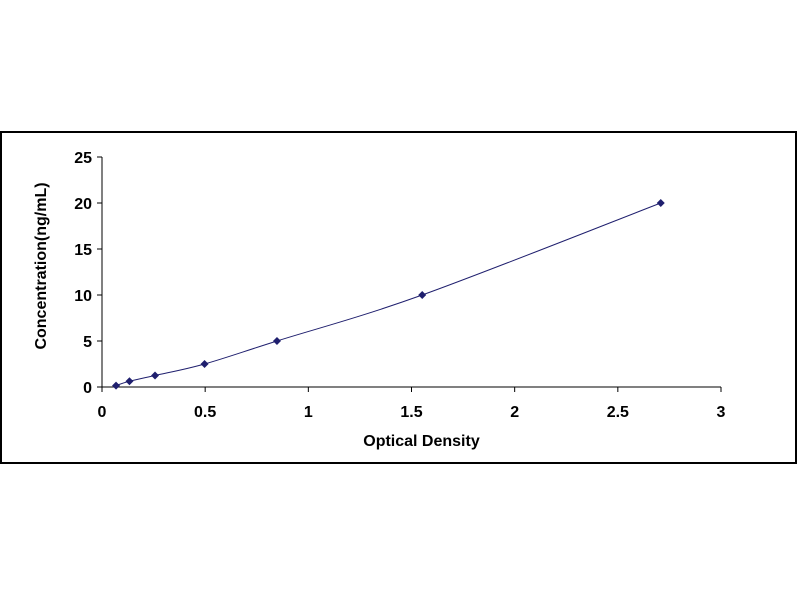 The height and width of the screenshot is (600, 800). What do you see at coordinates (83, 158) in the screenshot?
I see `y-tick-label: 25` at bounding box center [83, 158].